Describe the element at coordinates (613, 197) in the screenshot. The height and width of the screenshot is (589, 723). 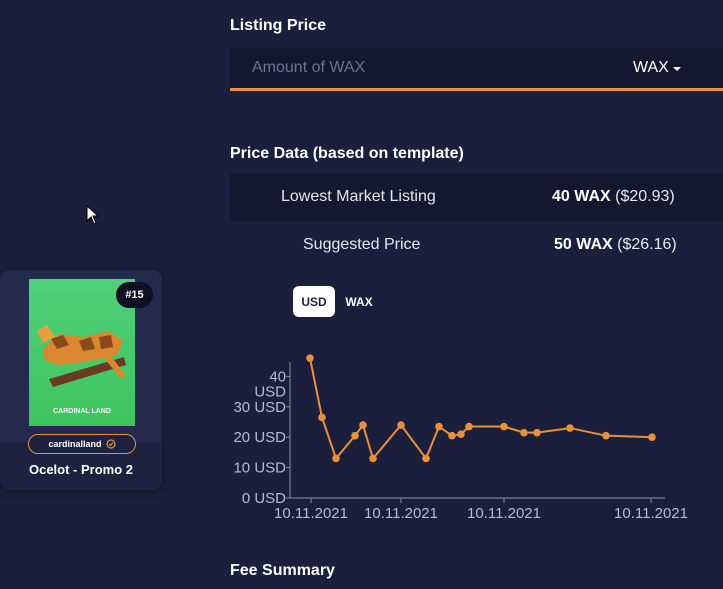
I see `lowest-listing-value: 40 WAX ($20.93)` at that location.